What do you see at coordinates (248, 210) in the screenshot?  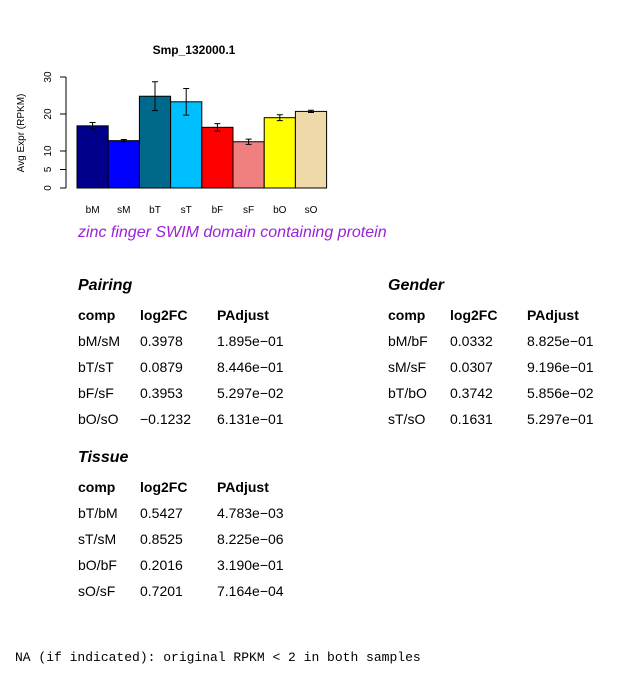 I see `x-tick-label: sF` at bounding box center [248, 210].